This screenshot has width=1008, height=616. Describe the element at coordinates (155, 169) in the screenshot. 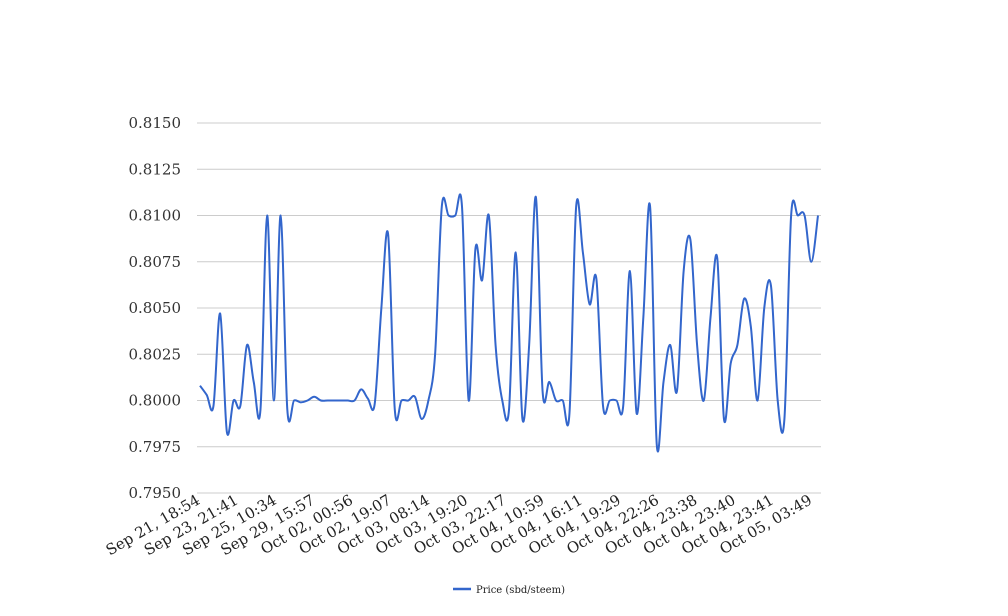

I see `y-tick-label: 0.8125` at that location.